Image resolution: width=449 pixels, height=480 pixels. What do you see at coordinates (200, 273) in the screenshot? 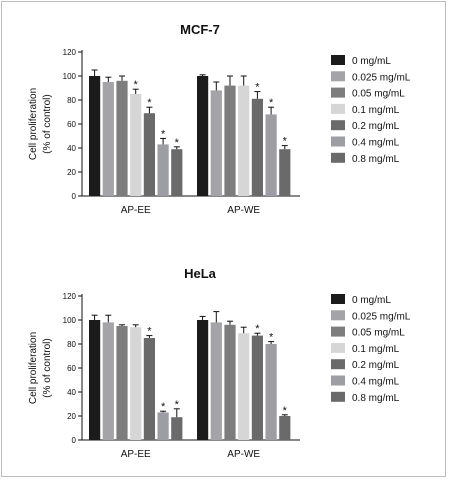
I see `chart-title: HeLa` at bounding box center [200, 273].